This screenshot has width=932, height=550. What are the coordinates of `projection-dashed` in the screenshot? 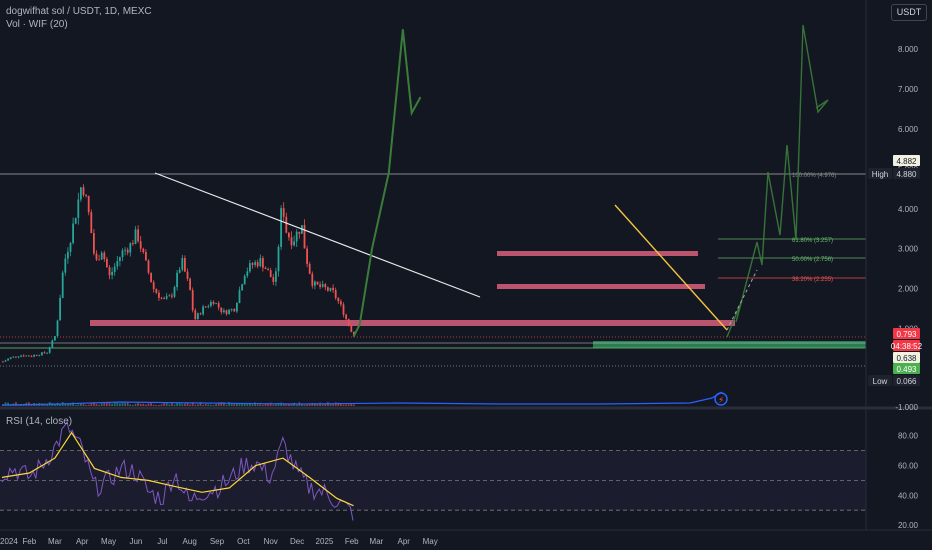 It's located at (742, 300).